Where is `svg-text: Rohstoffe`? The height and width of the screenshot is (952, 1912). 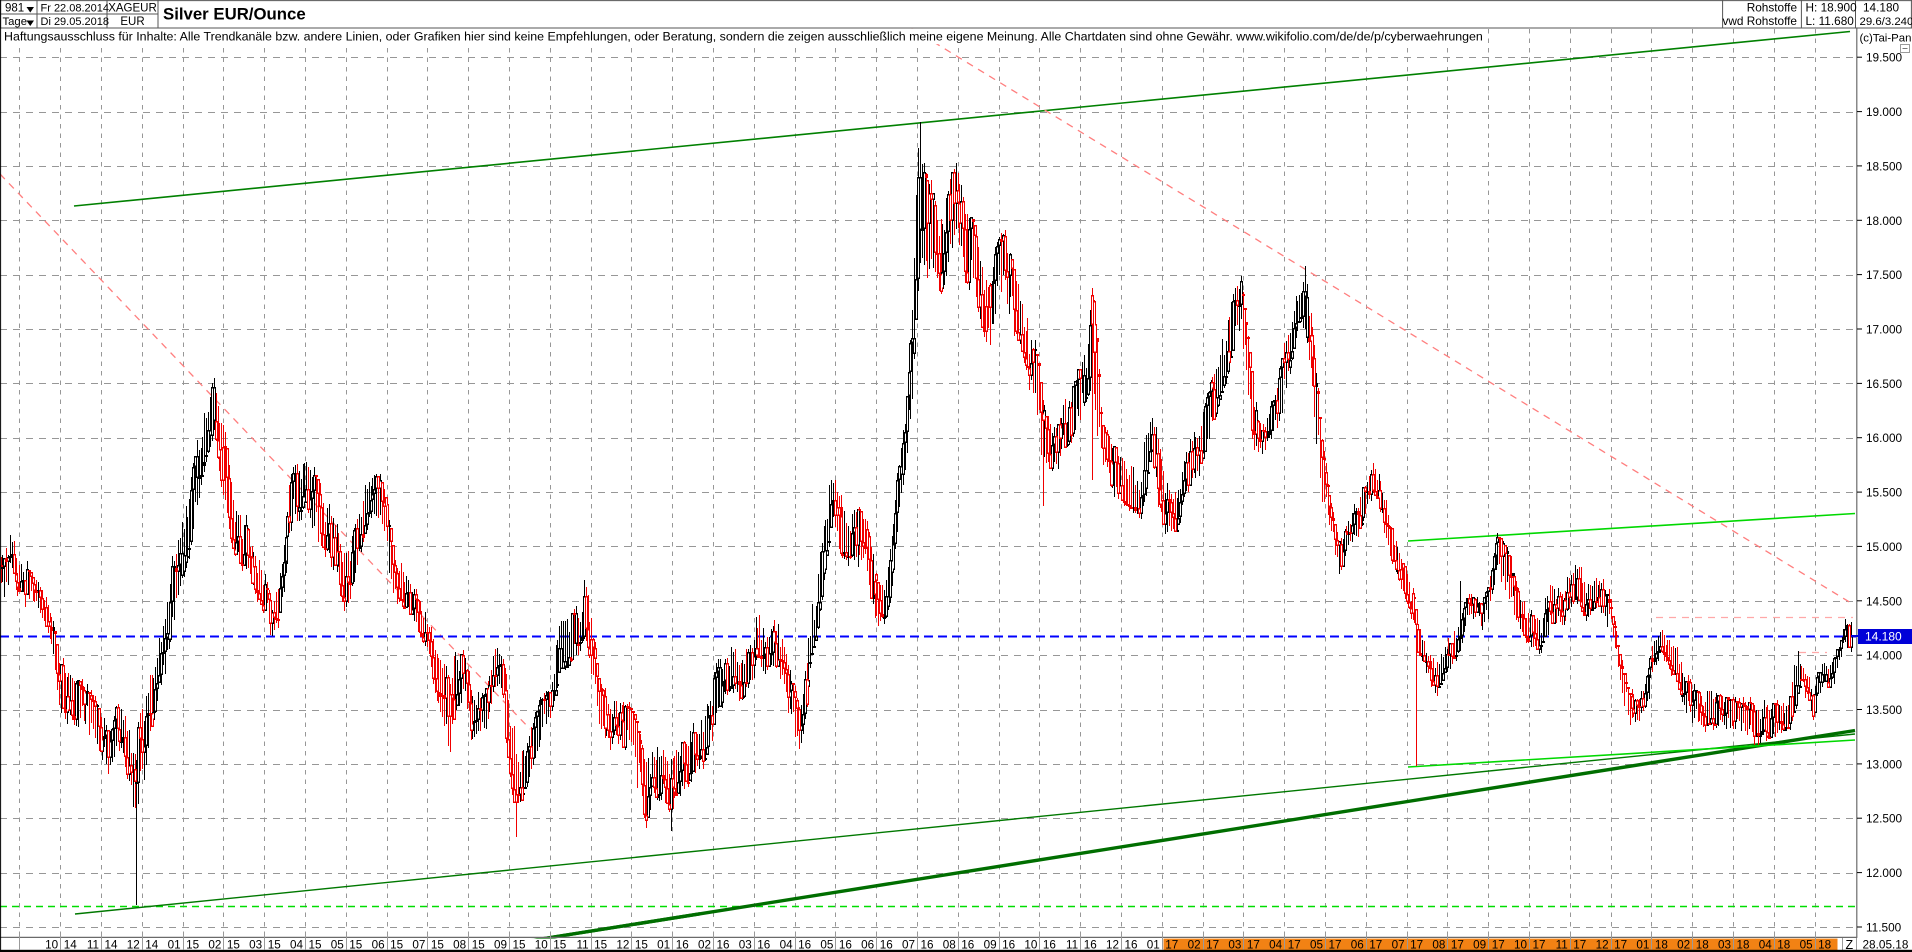
svg-text: Rohstoffe is located at coordinates (1772, 8).